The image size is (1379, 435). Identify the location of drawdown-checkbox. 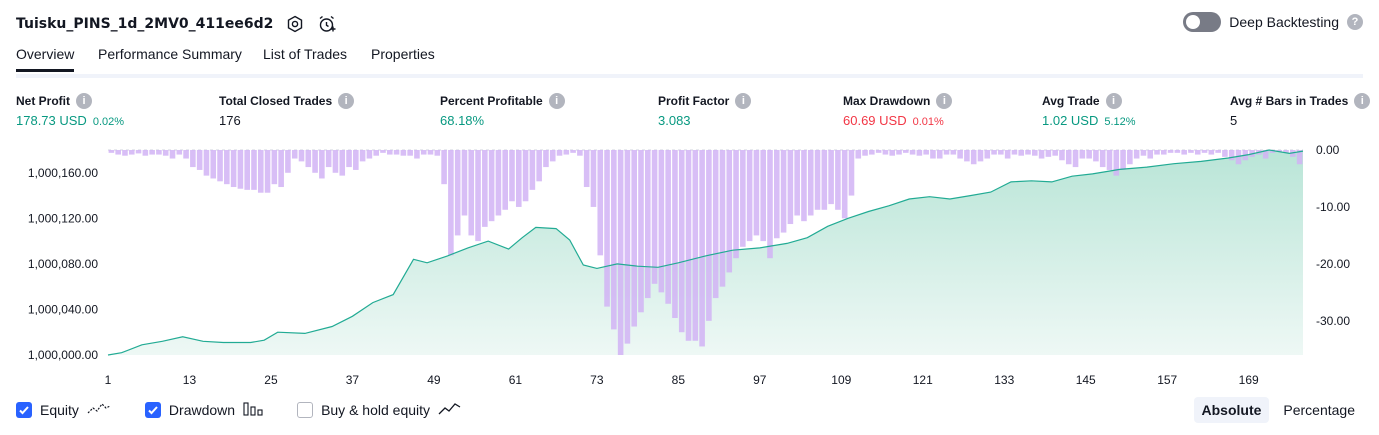
(152, 409).